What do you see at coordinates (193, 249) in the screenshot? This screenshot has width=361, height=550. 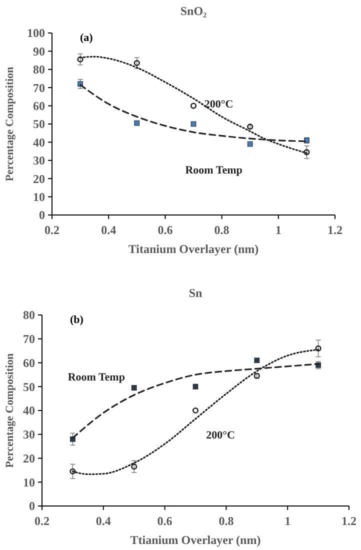 I see `x-axis-title: Titanium Overlayer (nm)` at bounding box center [193, 249].